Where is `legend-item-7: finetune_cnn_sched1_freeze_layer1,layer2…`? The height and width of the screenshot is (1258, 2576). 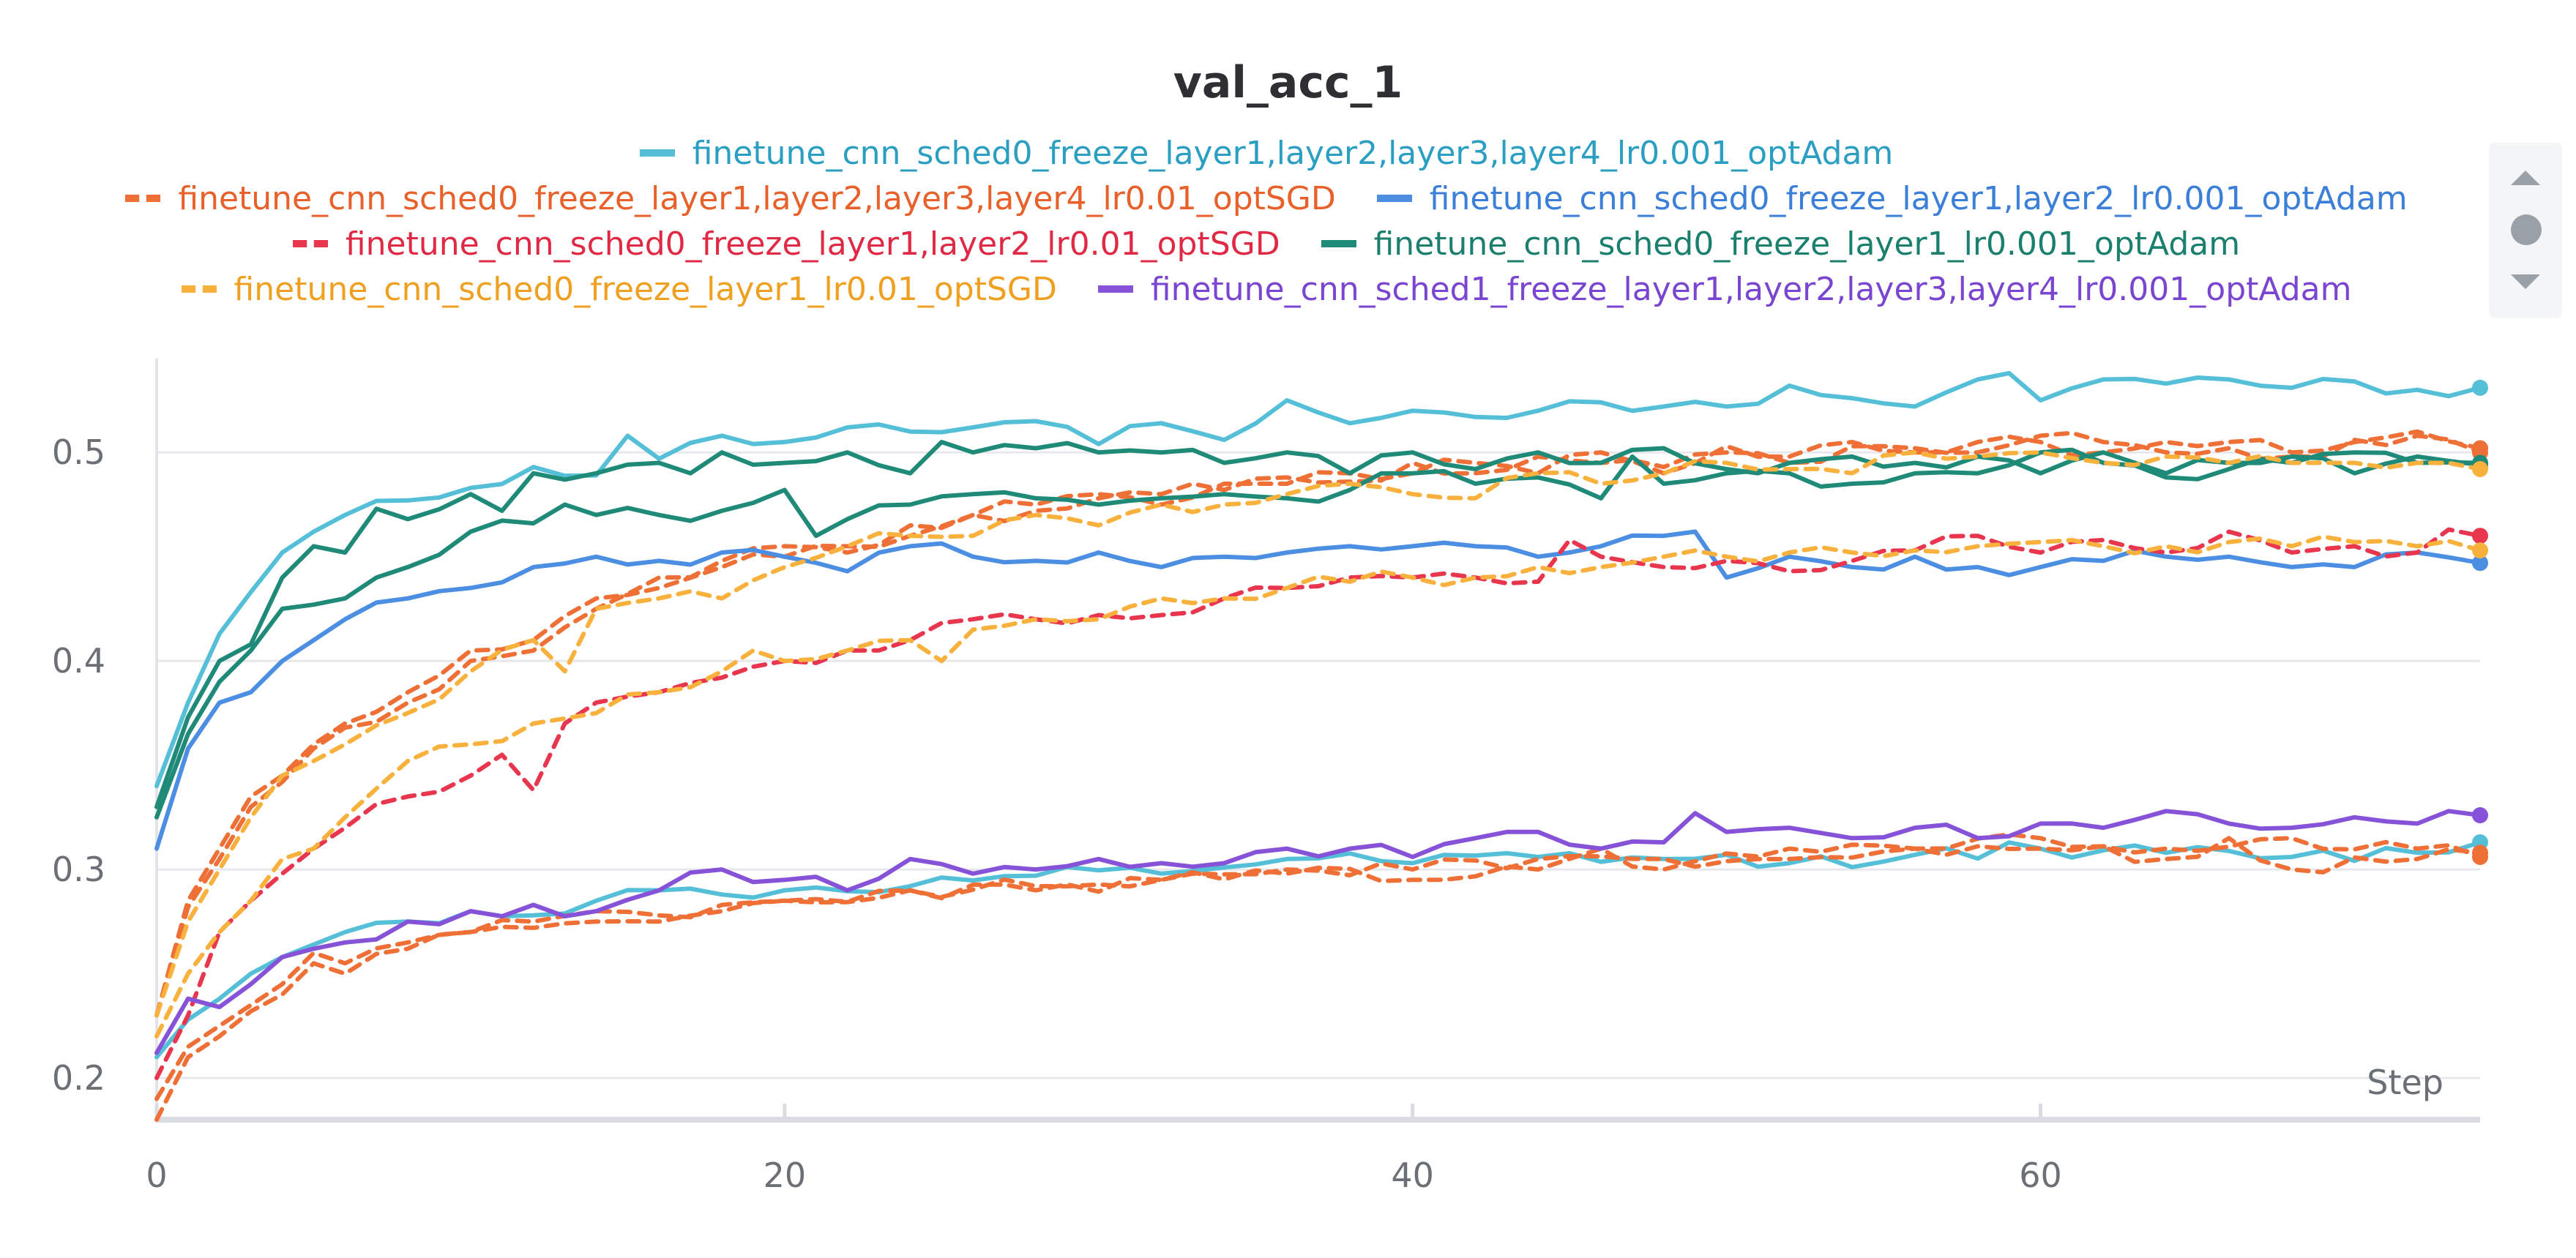 legend-item-7: finetune_cnn_sched1_freeze_layer1,layer2… is located at coordinates (1724, 289).